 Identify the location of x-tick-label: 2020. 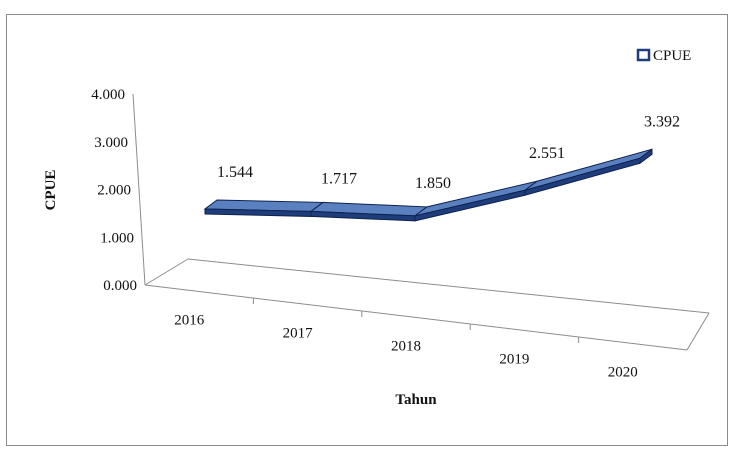
(623, 373).